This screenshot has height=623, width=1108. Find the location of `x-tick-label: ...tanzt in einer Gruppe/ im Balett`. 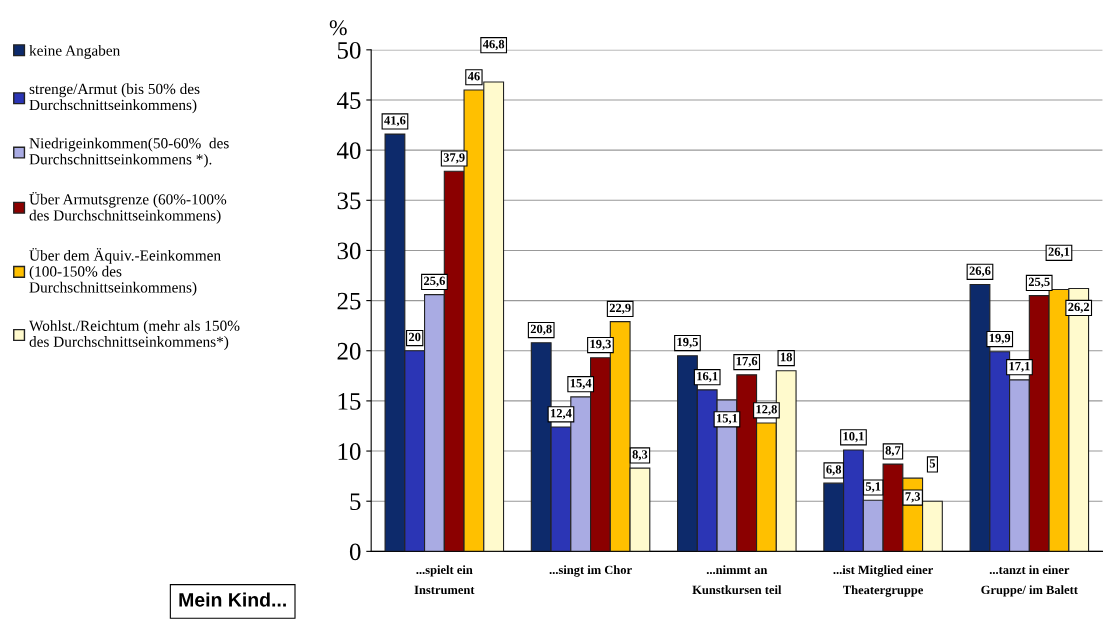

x-tick-label: ...tanzt in einer Gruppe/ im Balett is located at coordinates (1029, 581).